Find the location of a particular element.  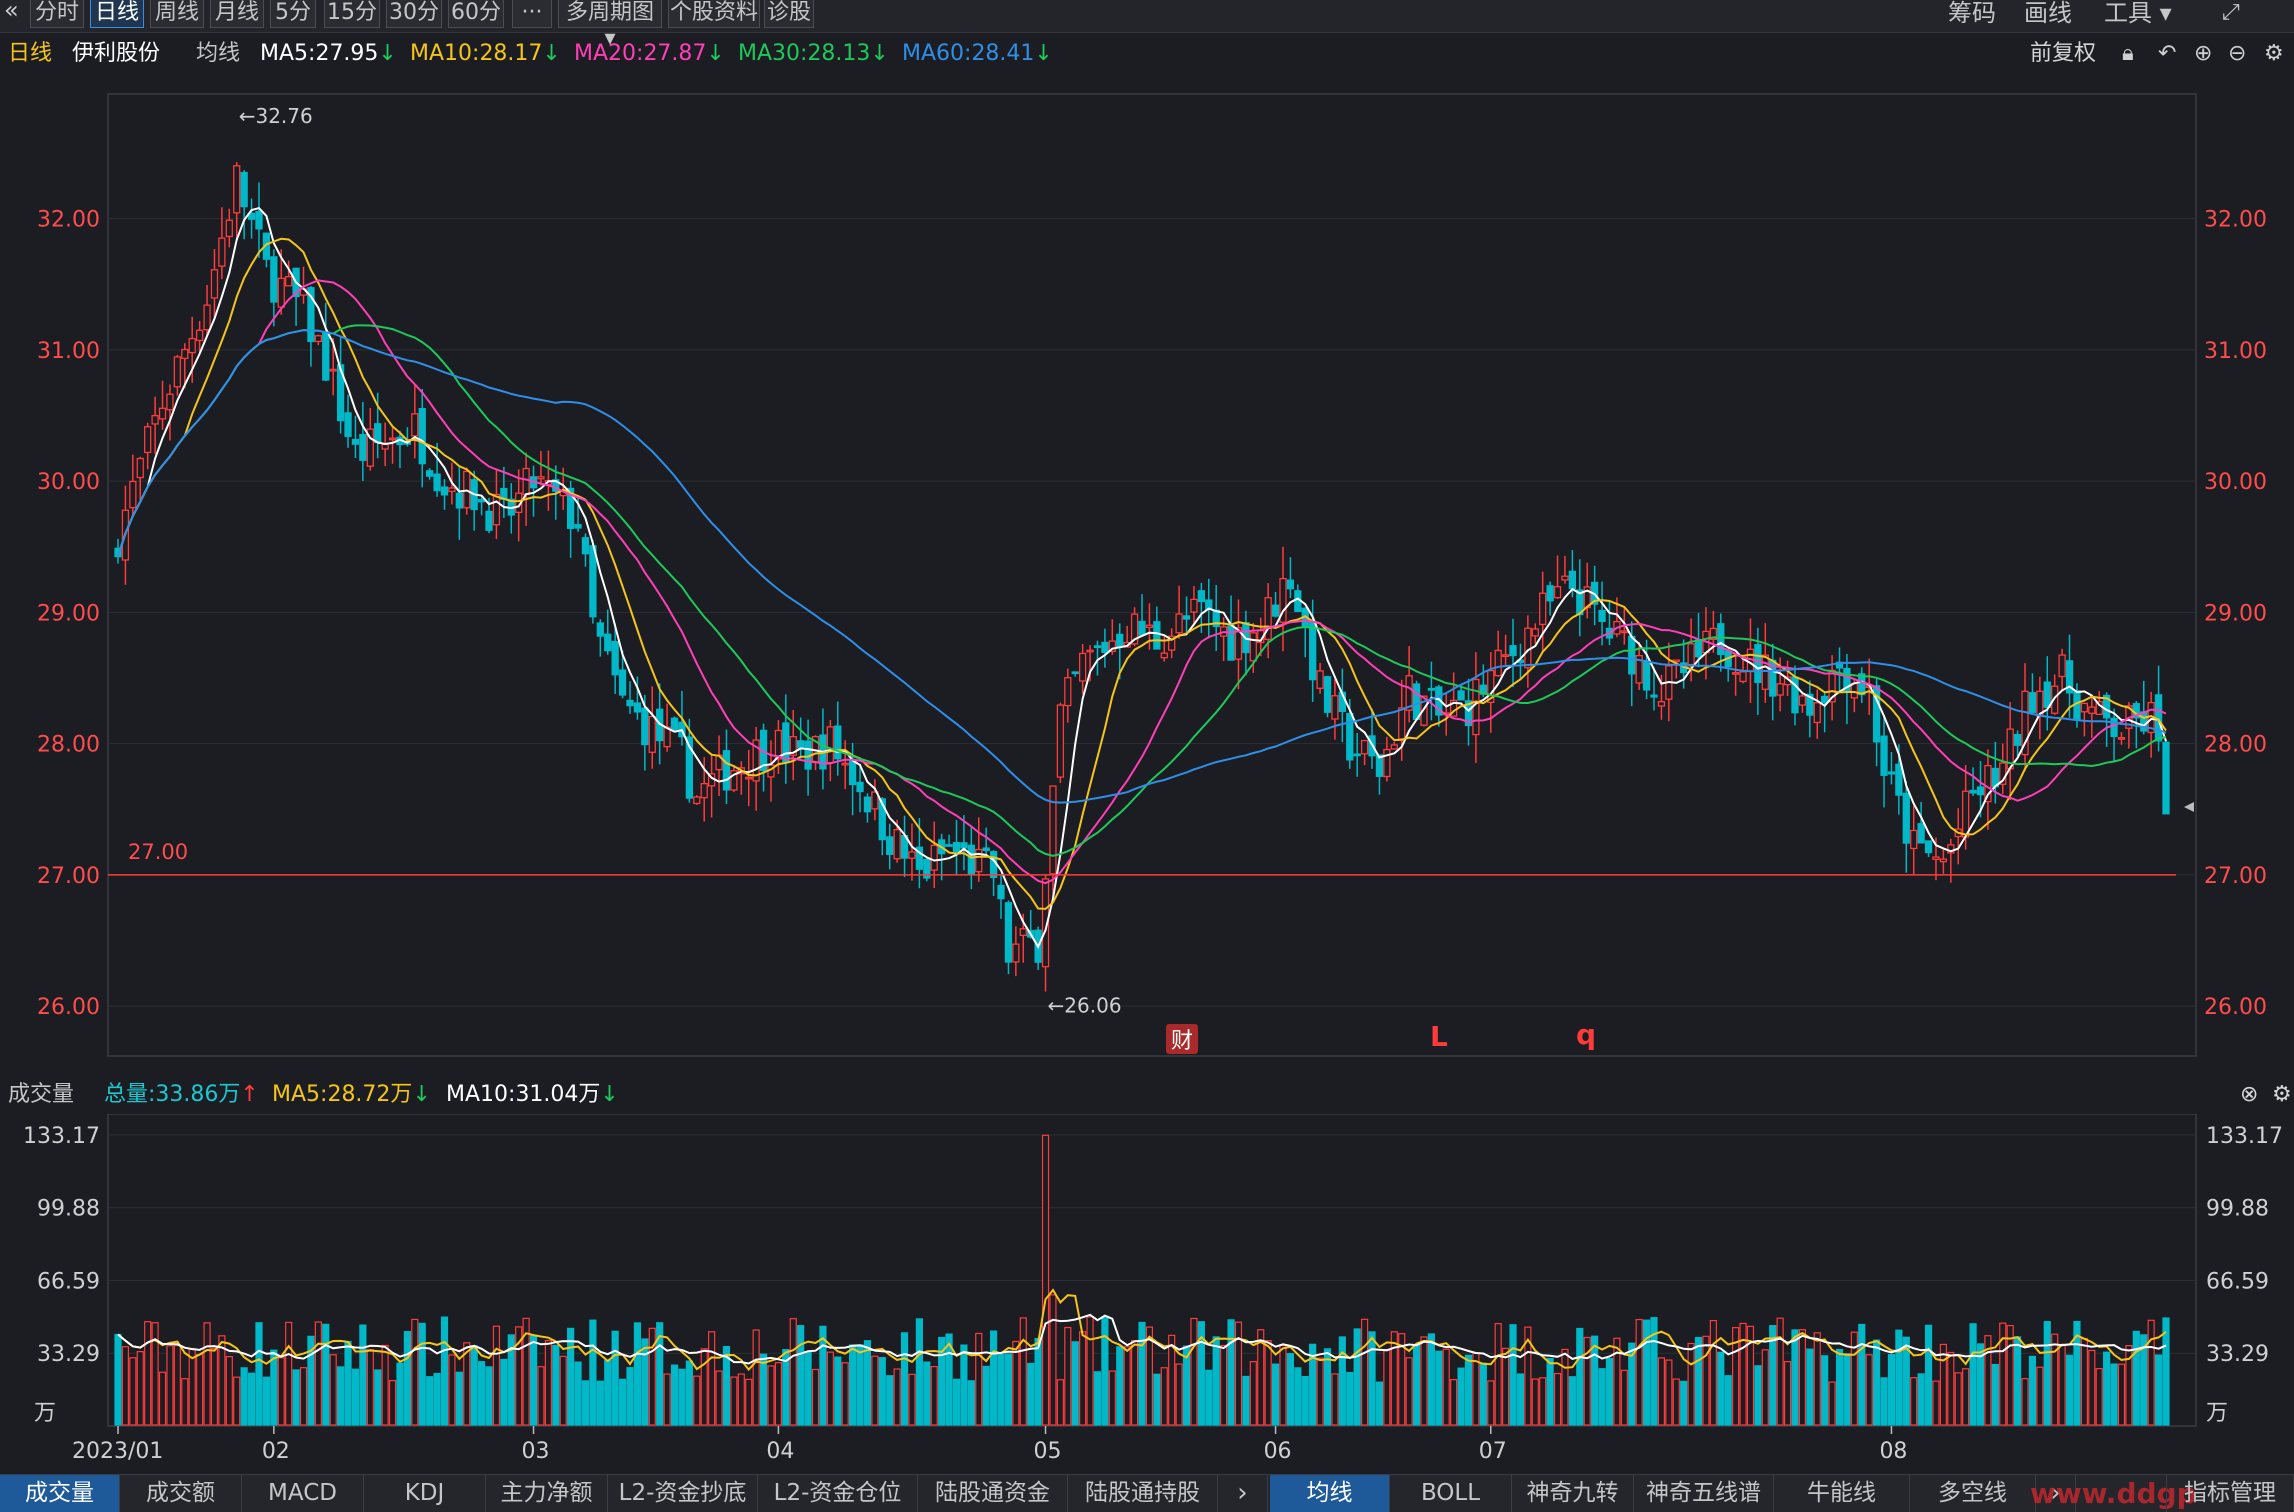

tab-daily: 日线 is located at coordinates (117, 14).